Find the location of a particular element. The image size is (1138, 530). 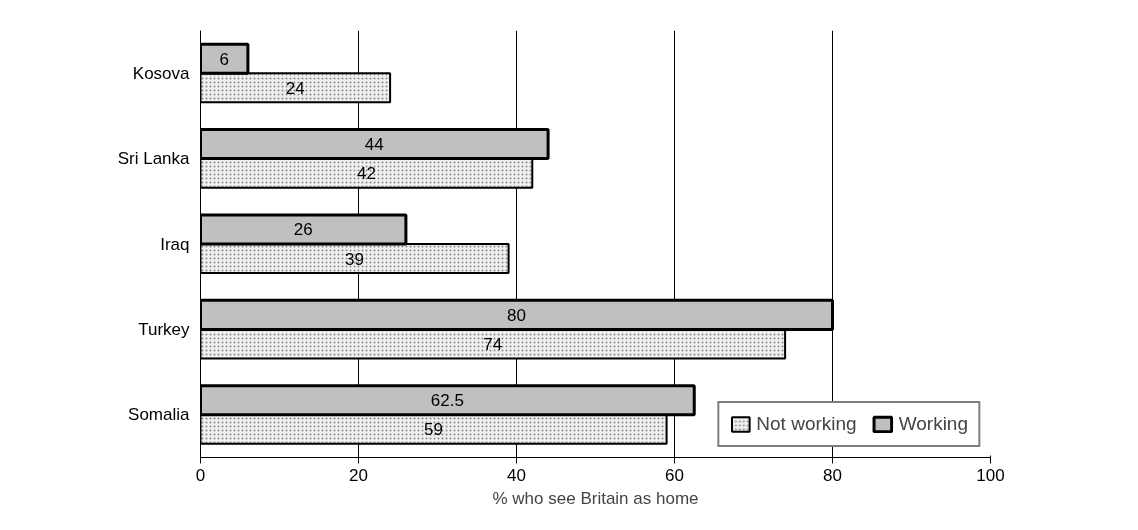

y-tick-label: Turkey is located at coordinates (164, 329).